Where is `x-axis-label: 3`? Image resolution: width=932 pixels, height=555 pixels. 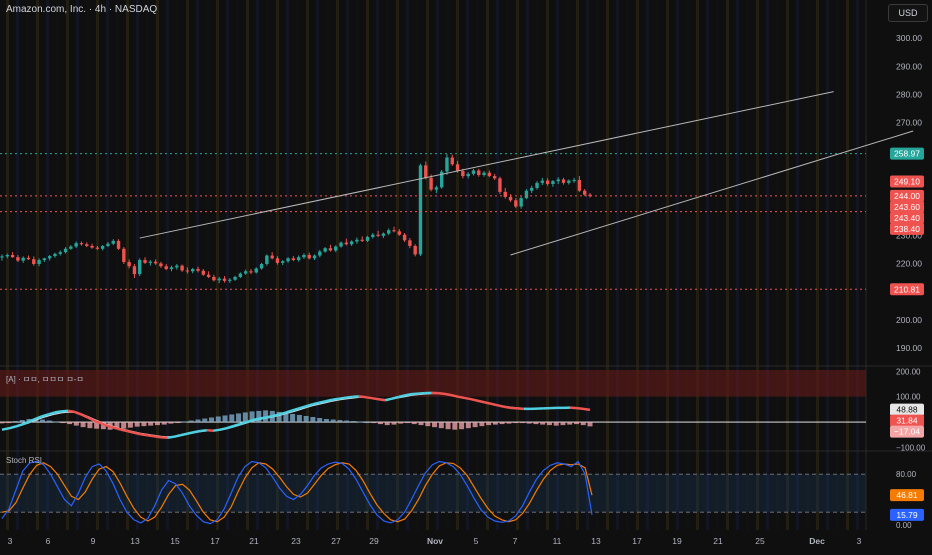 x-axis-label: 3 is located at coordinates (859, 541).